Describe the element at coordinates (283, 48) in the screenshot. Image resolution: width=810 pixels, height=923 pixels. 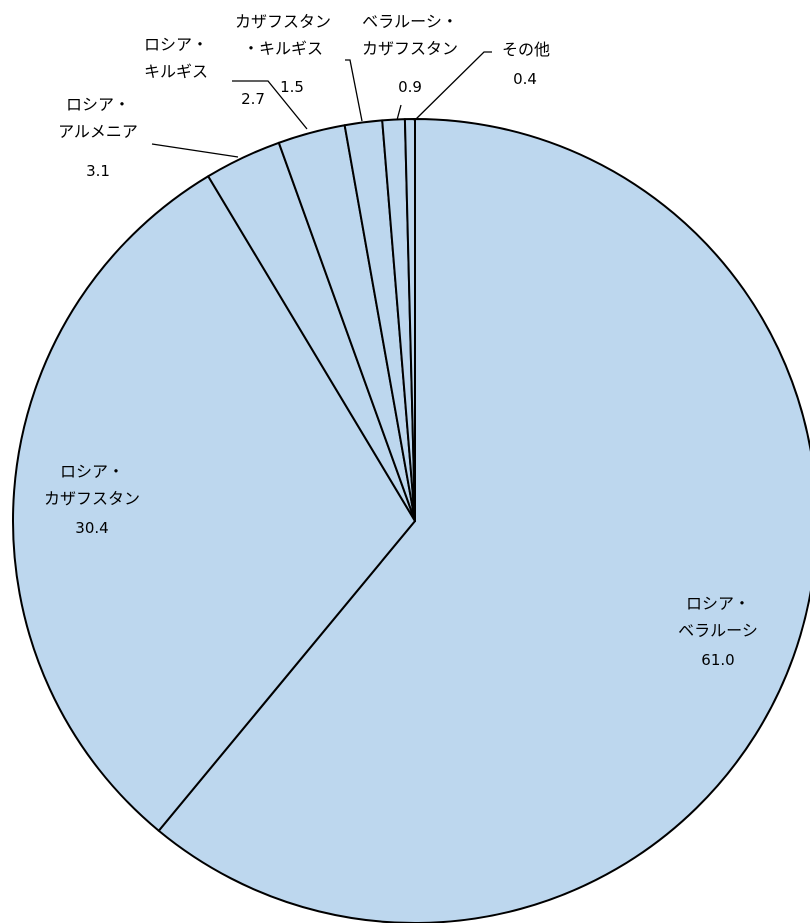
I see `slice-label: ・キルギス` at that location.